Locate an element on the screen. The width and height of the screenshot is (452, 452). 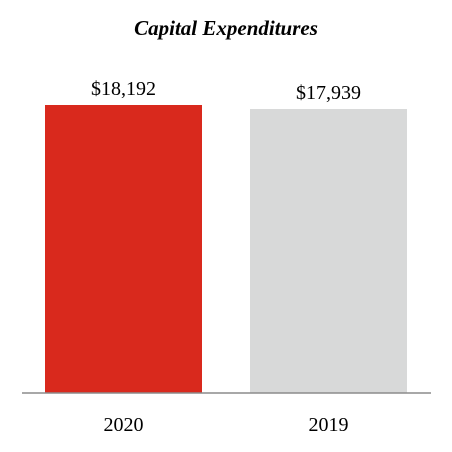
chart-title: Capital Expenditures is located at coordinates (226, 28).